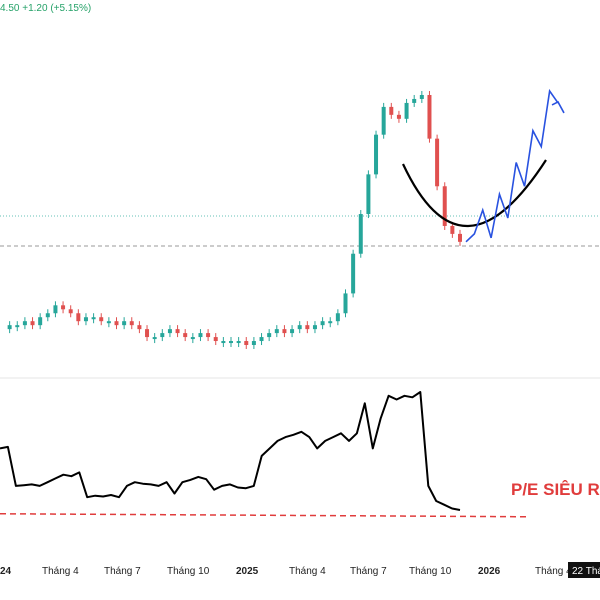  Describe the element at coordinates (558, 107) in the screenshot. I see `projection-arrowhead` at that location.